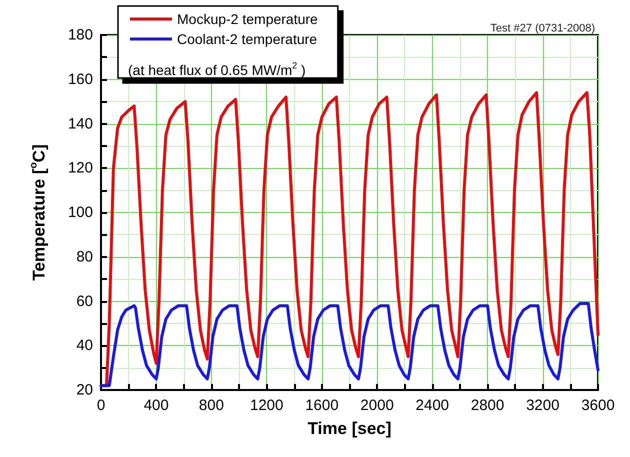 This screenshot has width=630, height=457. What do you see at coordinates (543, 28) in the screenshot?
I see `chart-title: Test #27 (0731-2008)` at bounding box center [543, 28].